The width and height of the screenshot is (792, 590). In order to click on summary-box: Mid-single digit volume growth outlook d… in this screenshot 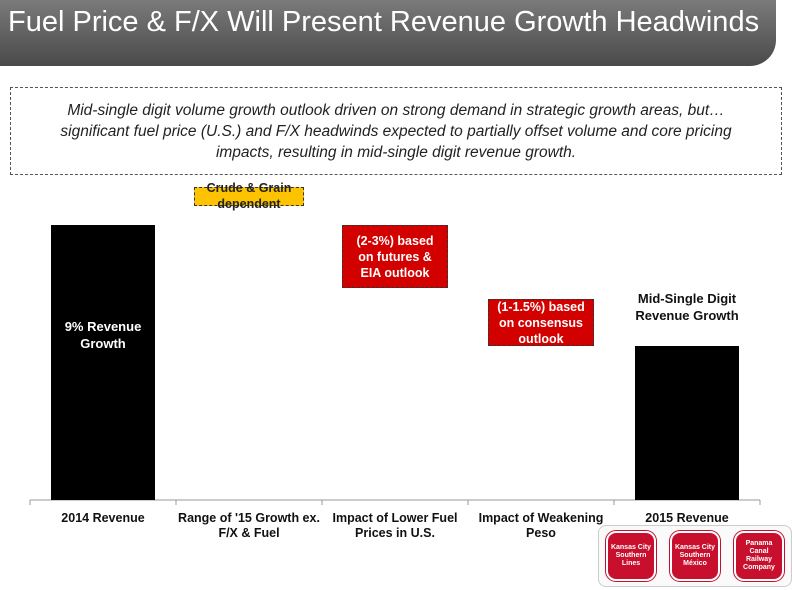, I will do `click(396, 131)`.